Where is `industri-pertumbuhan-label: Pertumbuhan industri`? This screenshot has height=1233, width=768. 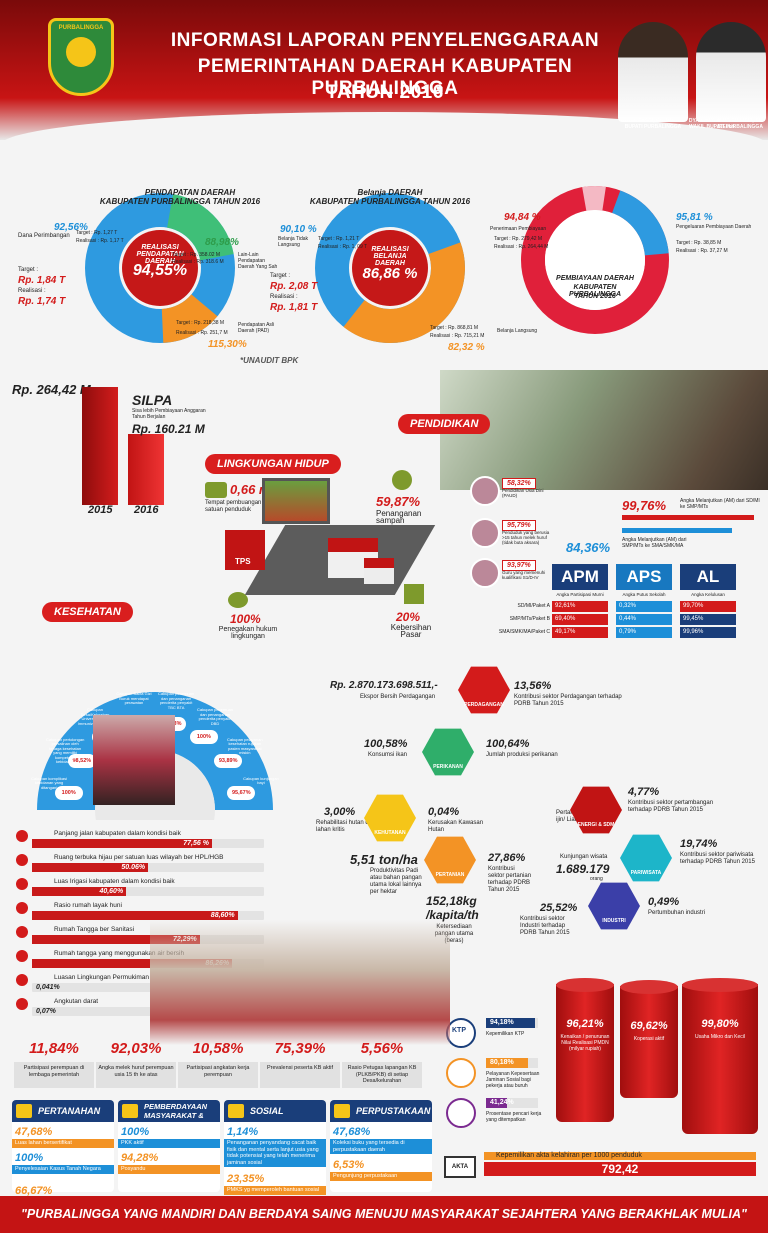
industri-pertumbuhan-label: Pertumbuhan industri is located at coordinates (677, 913).